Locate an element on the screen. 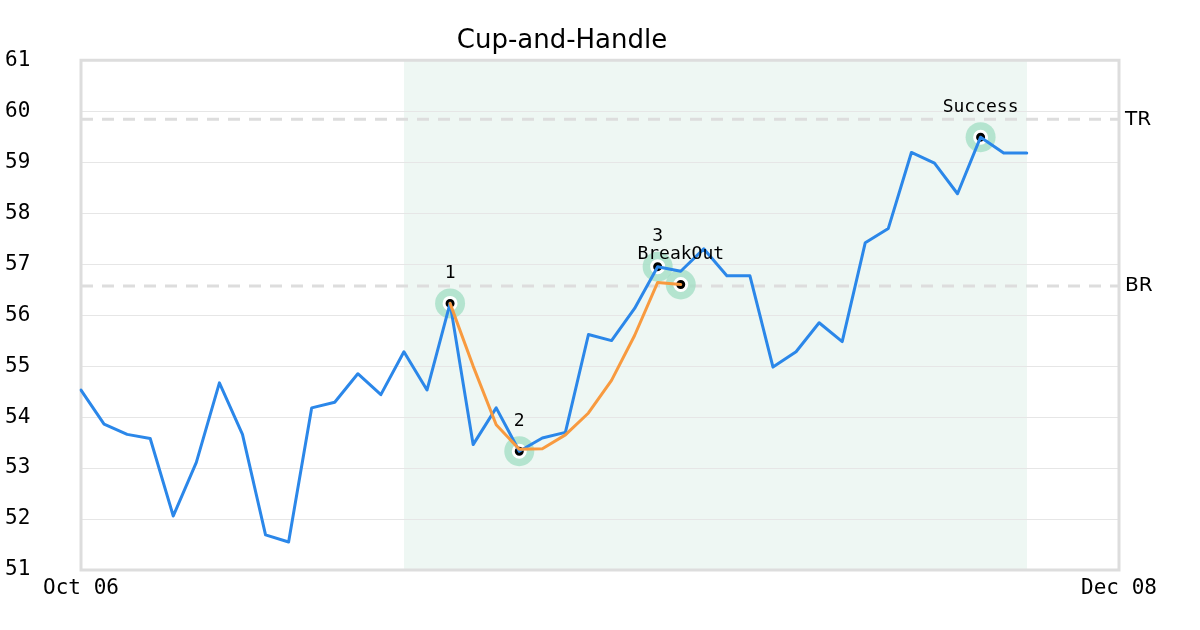 The width and height of the screenshot is (1200, 630). x-tick-label: Dec 08 is located at coordinates (1119, 587).